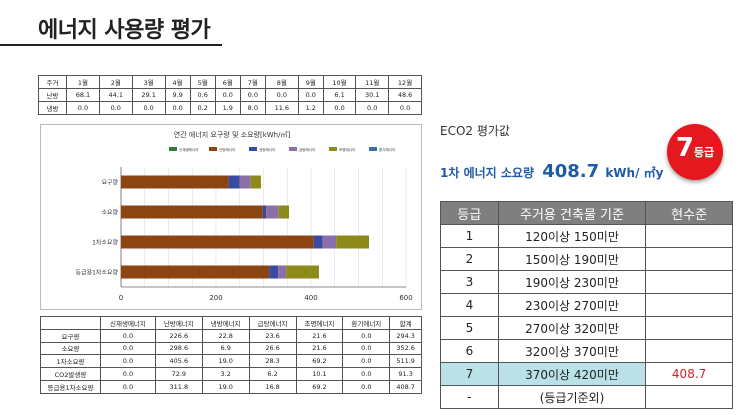  What do you see at coordinates (405, 374) in the screenshot?
I see `table-cell: 91.3` at bounding box center [405, 374].